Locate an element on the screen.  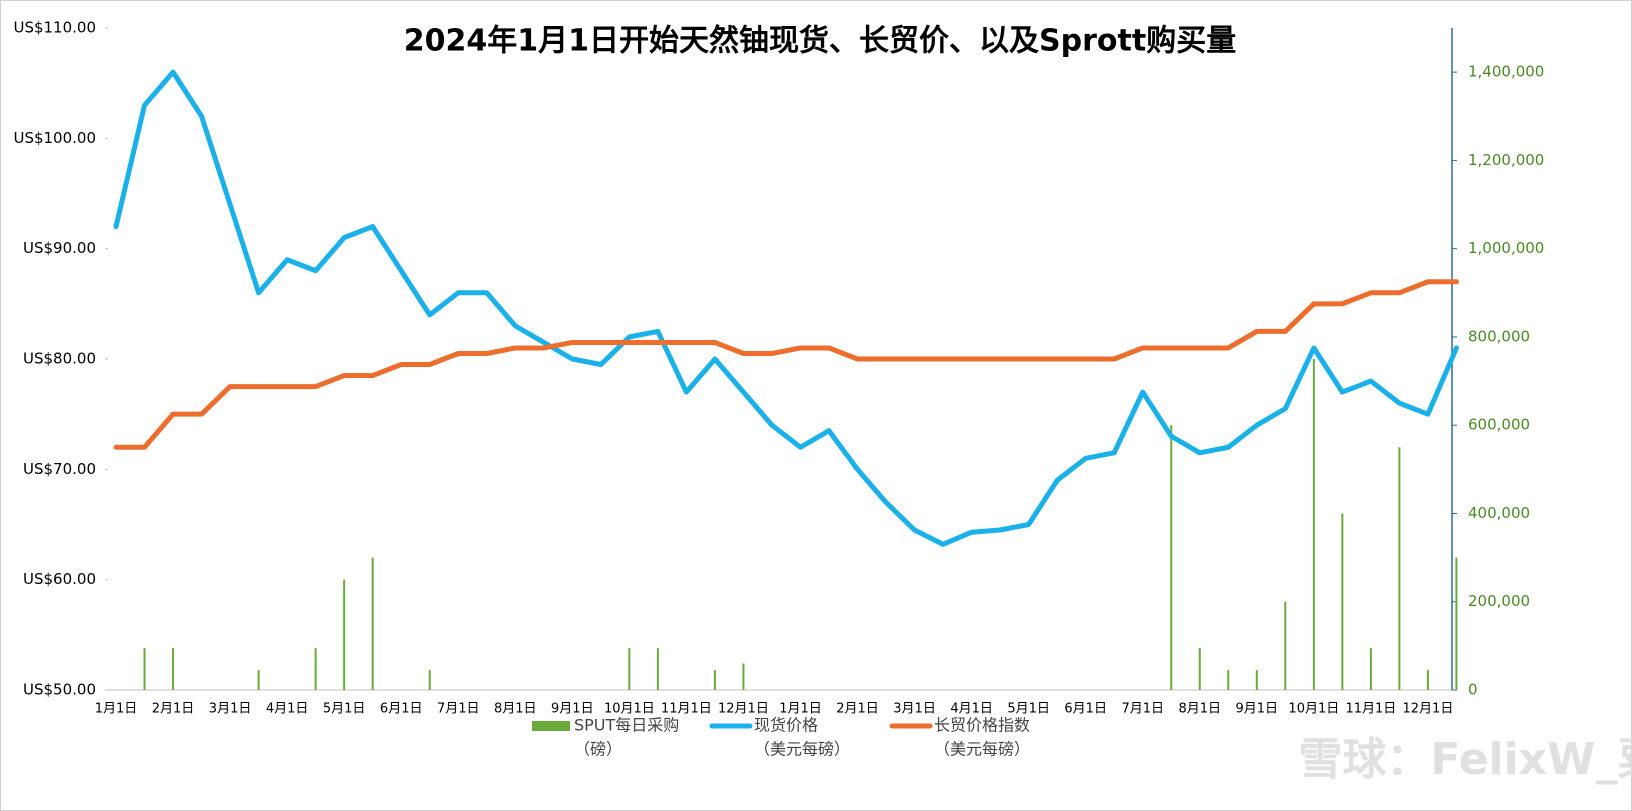
y-tick-label: US$60.00 is located at coordinates (59, 579).